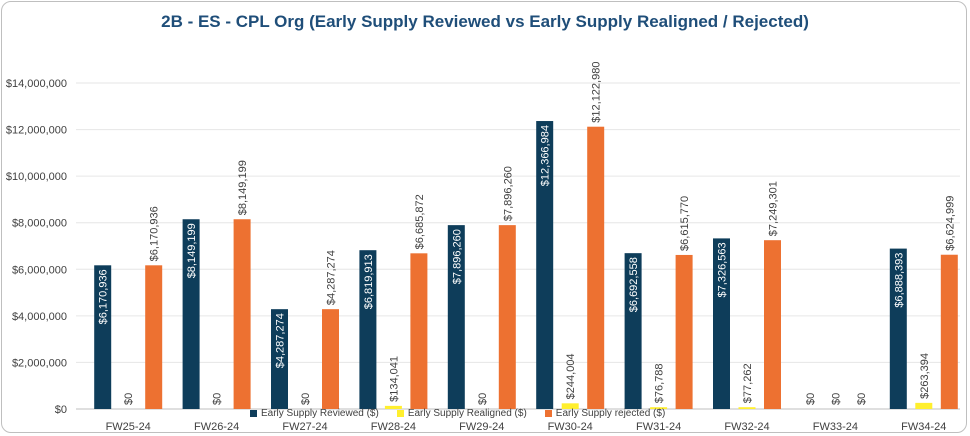  What do you see at coordinates (39, 363) in the screenshot?
I see `y-tick-label: $2,000,000` at bounding box center [39, 363].